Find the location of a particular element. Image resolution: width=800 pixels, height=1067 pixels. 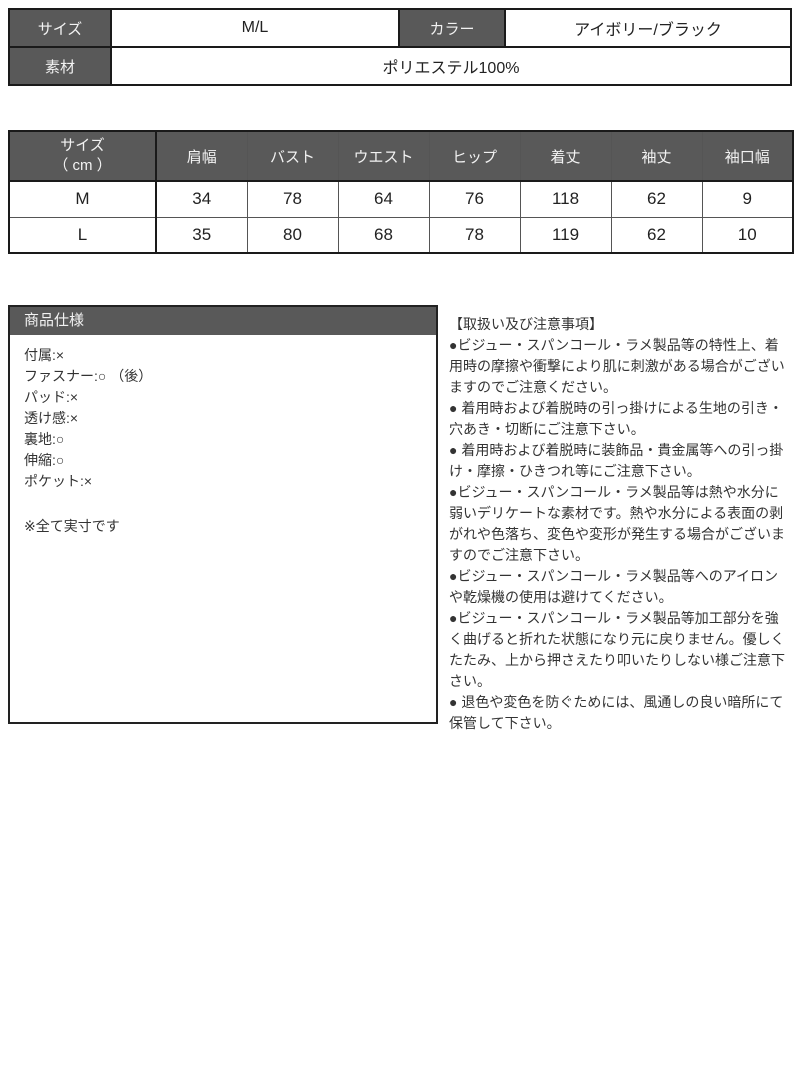

column-header-cuff: 袖口幅 is located at coordinates (747, 156).